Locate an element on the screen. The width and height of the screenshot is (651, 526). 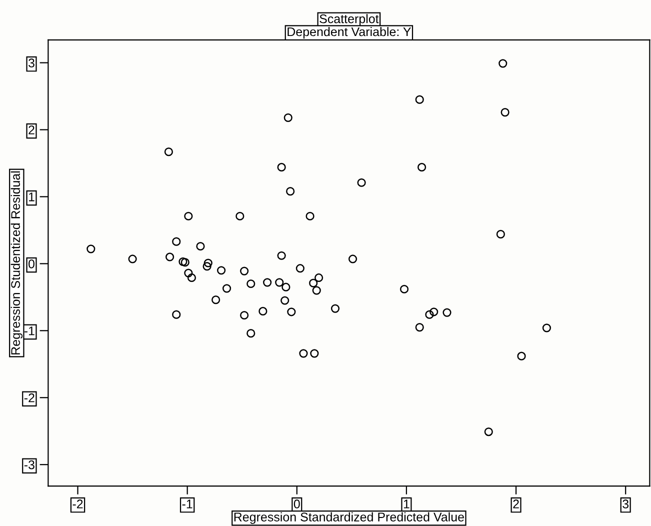
x-tick-label: 2 is located at coordinates (516, 504).